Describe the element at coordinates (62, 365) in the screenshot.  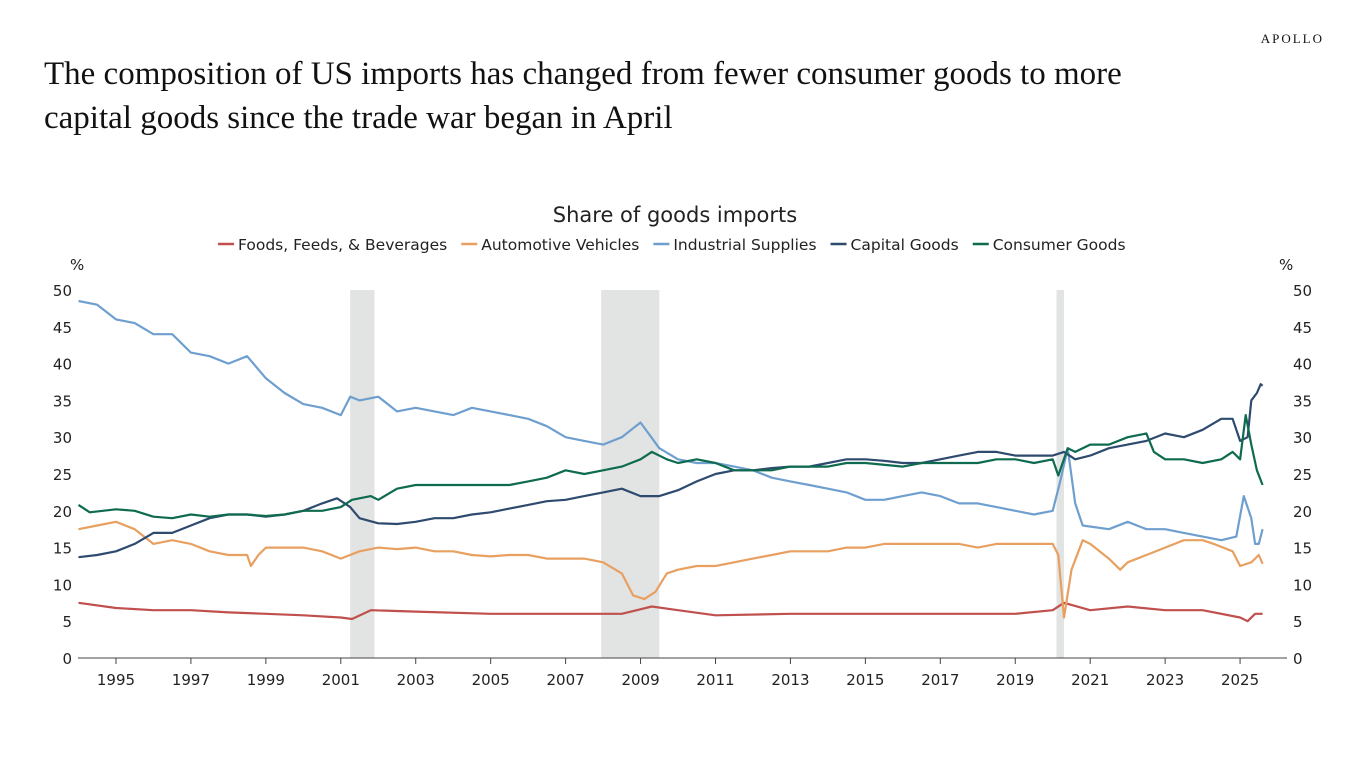
I see `y-tick-label-left: 40` at that location.